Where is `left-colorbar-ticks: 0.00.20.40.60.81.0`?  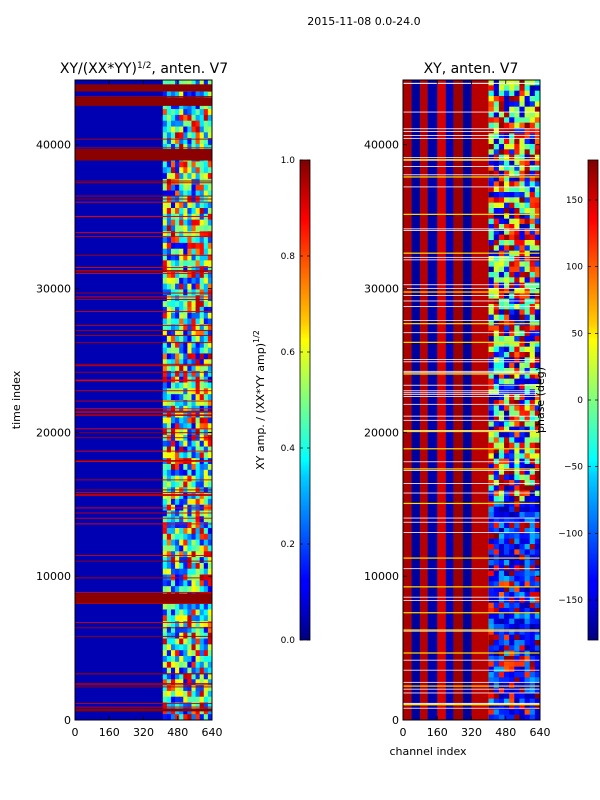
left-colorbar-ticks: 0.00.20.40.60.81.0 is located at coordinates (295, 401).